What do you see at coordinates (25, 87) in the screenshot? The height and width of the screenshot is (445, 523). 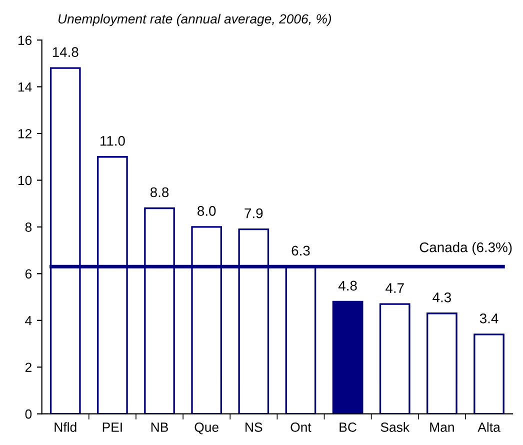 I see `y-tick-label: 14` at bounding box center [25, 87].